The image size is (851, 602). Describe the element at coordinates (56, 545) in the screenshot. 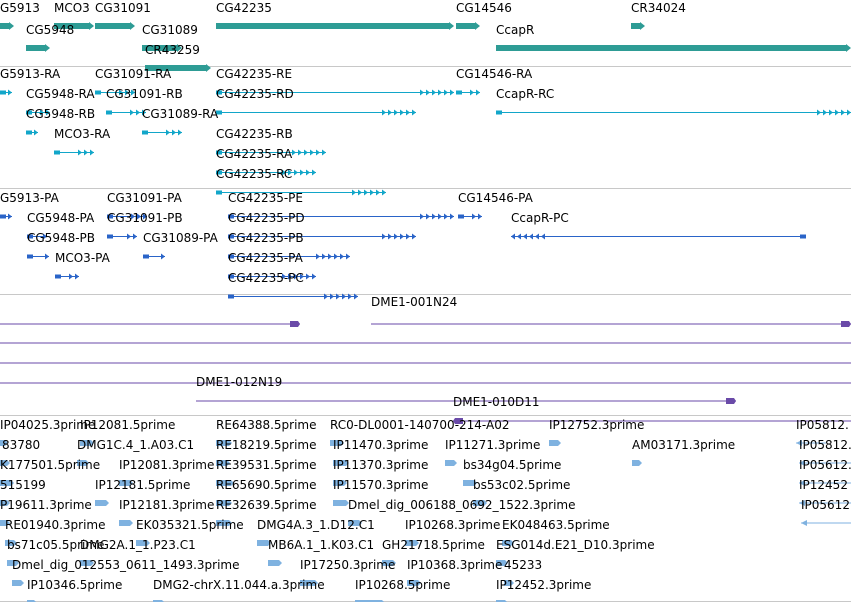

I see `feature-label: bs71c05.5prime` at that location.